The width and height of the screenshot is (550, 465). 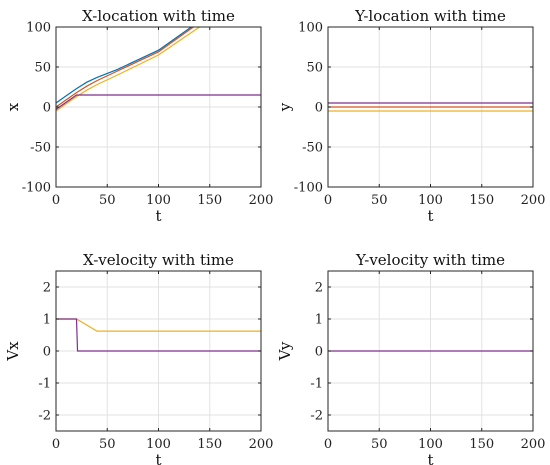 What do you see at coordinates (13, 106) in the screenshot?
I see `y-axis-label: x` at bounding box center [13, 106].